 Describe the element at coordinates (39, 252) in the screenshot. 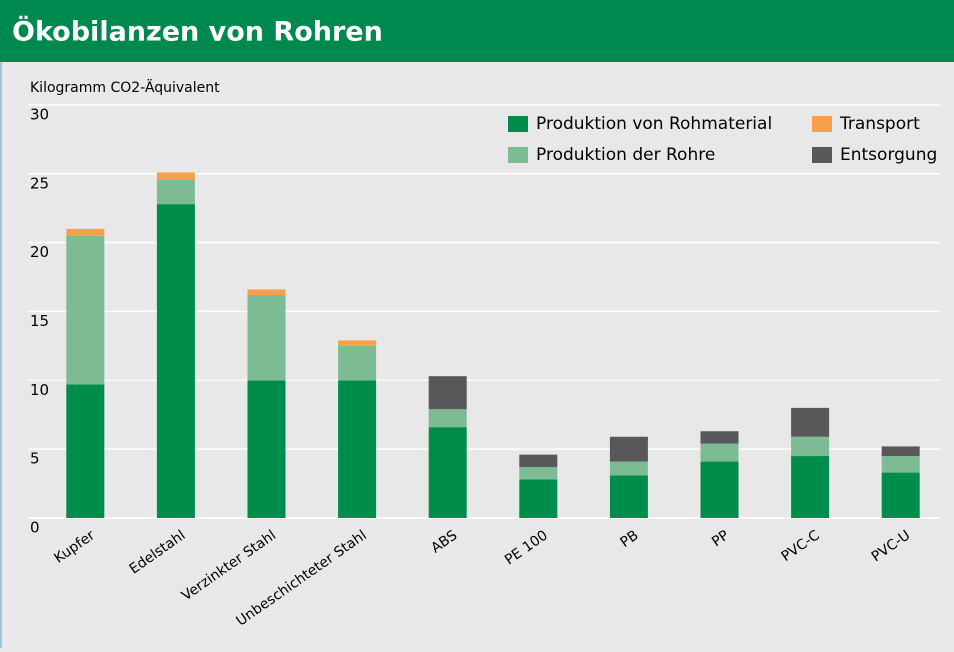

I see `y-tick-label: 20` at that location.